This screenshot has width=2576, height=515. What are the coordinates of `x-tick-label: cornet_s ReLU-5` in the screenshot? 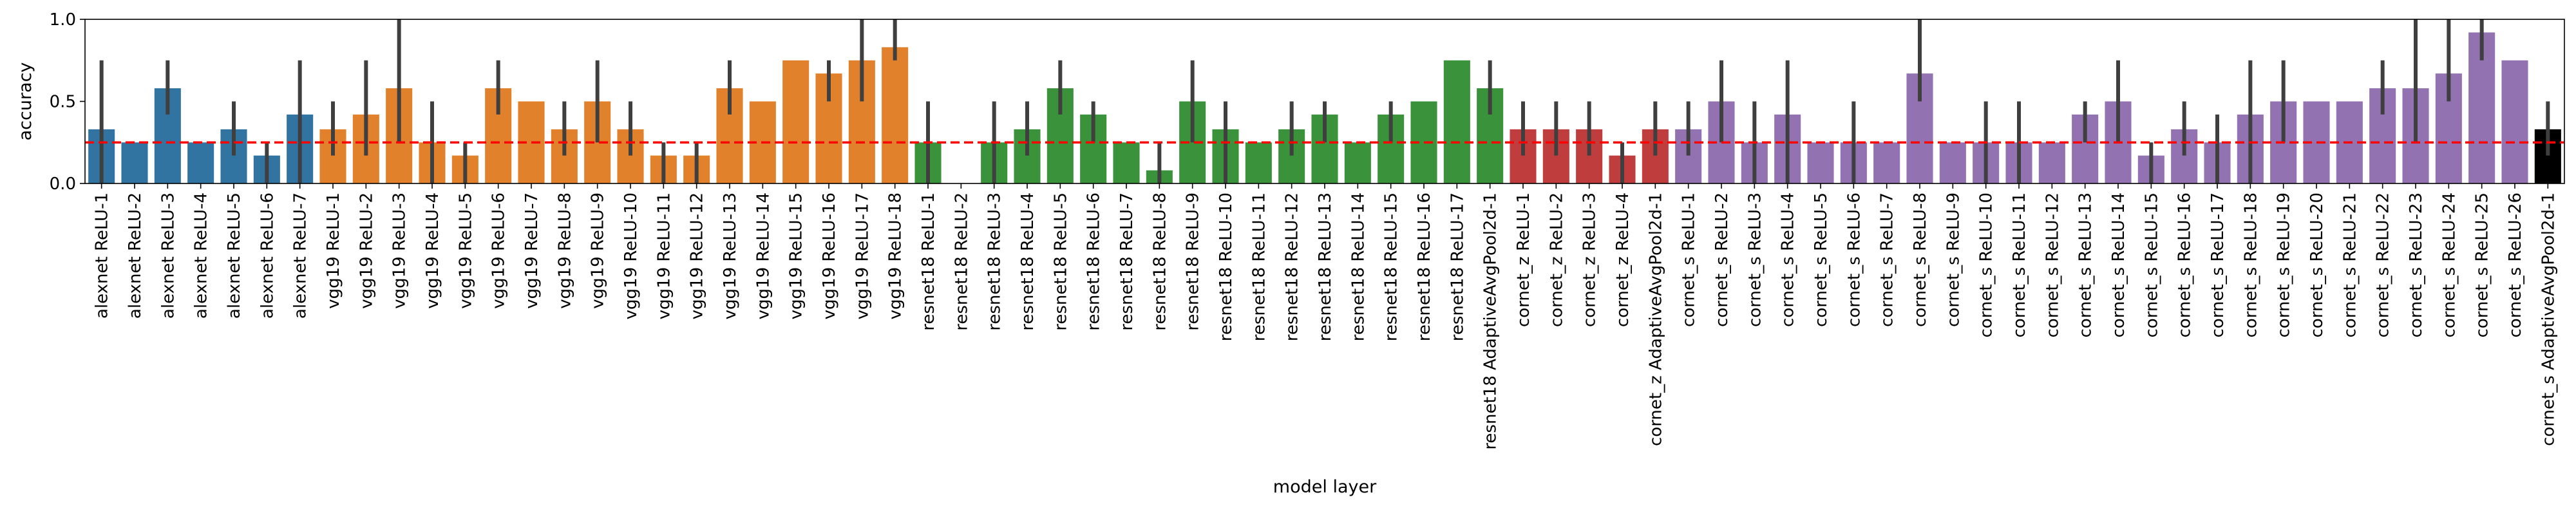 It's located at (1822, 259).